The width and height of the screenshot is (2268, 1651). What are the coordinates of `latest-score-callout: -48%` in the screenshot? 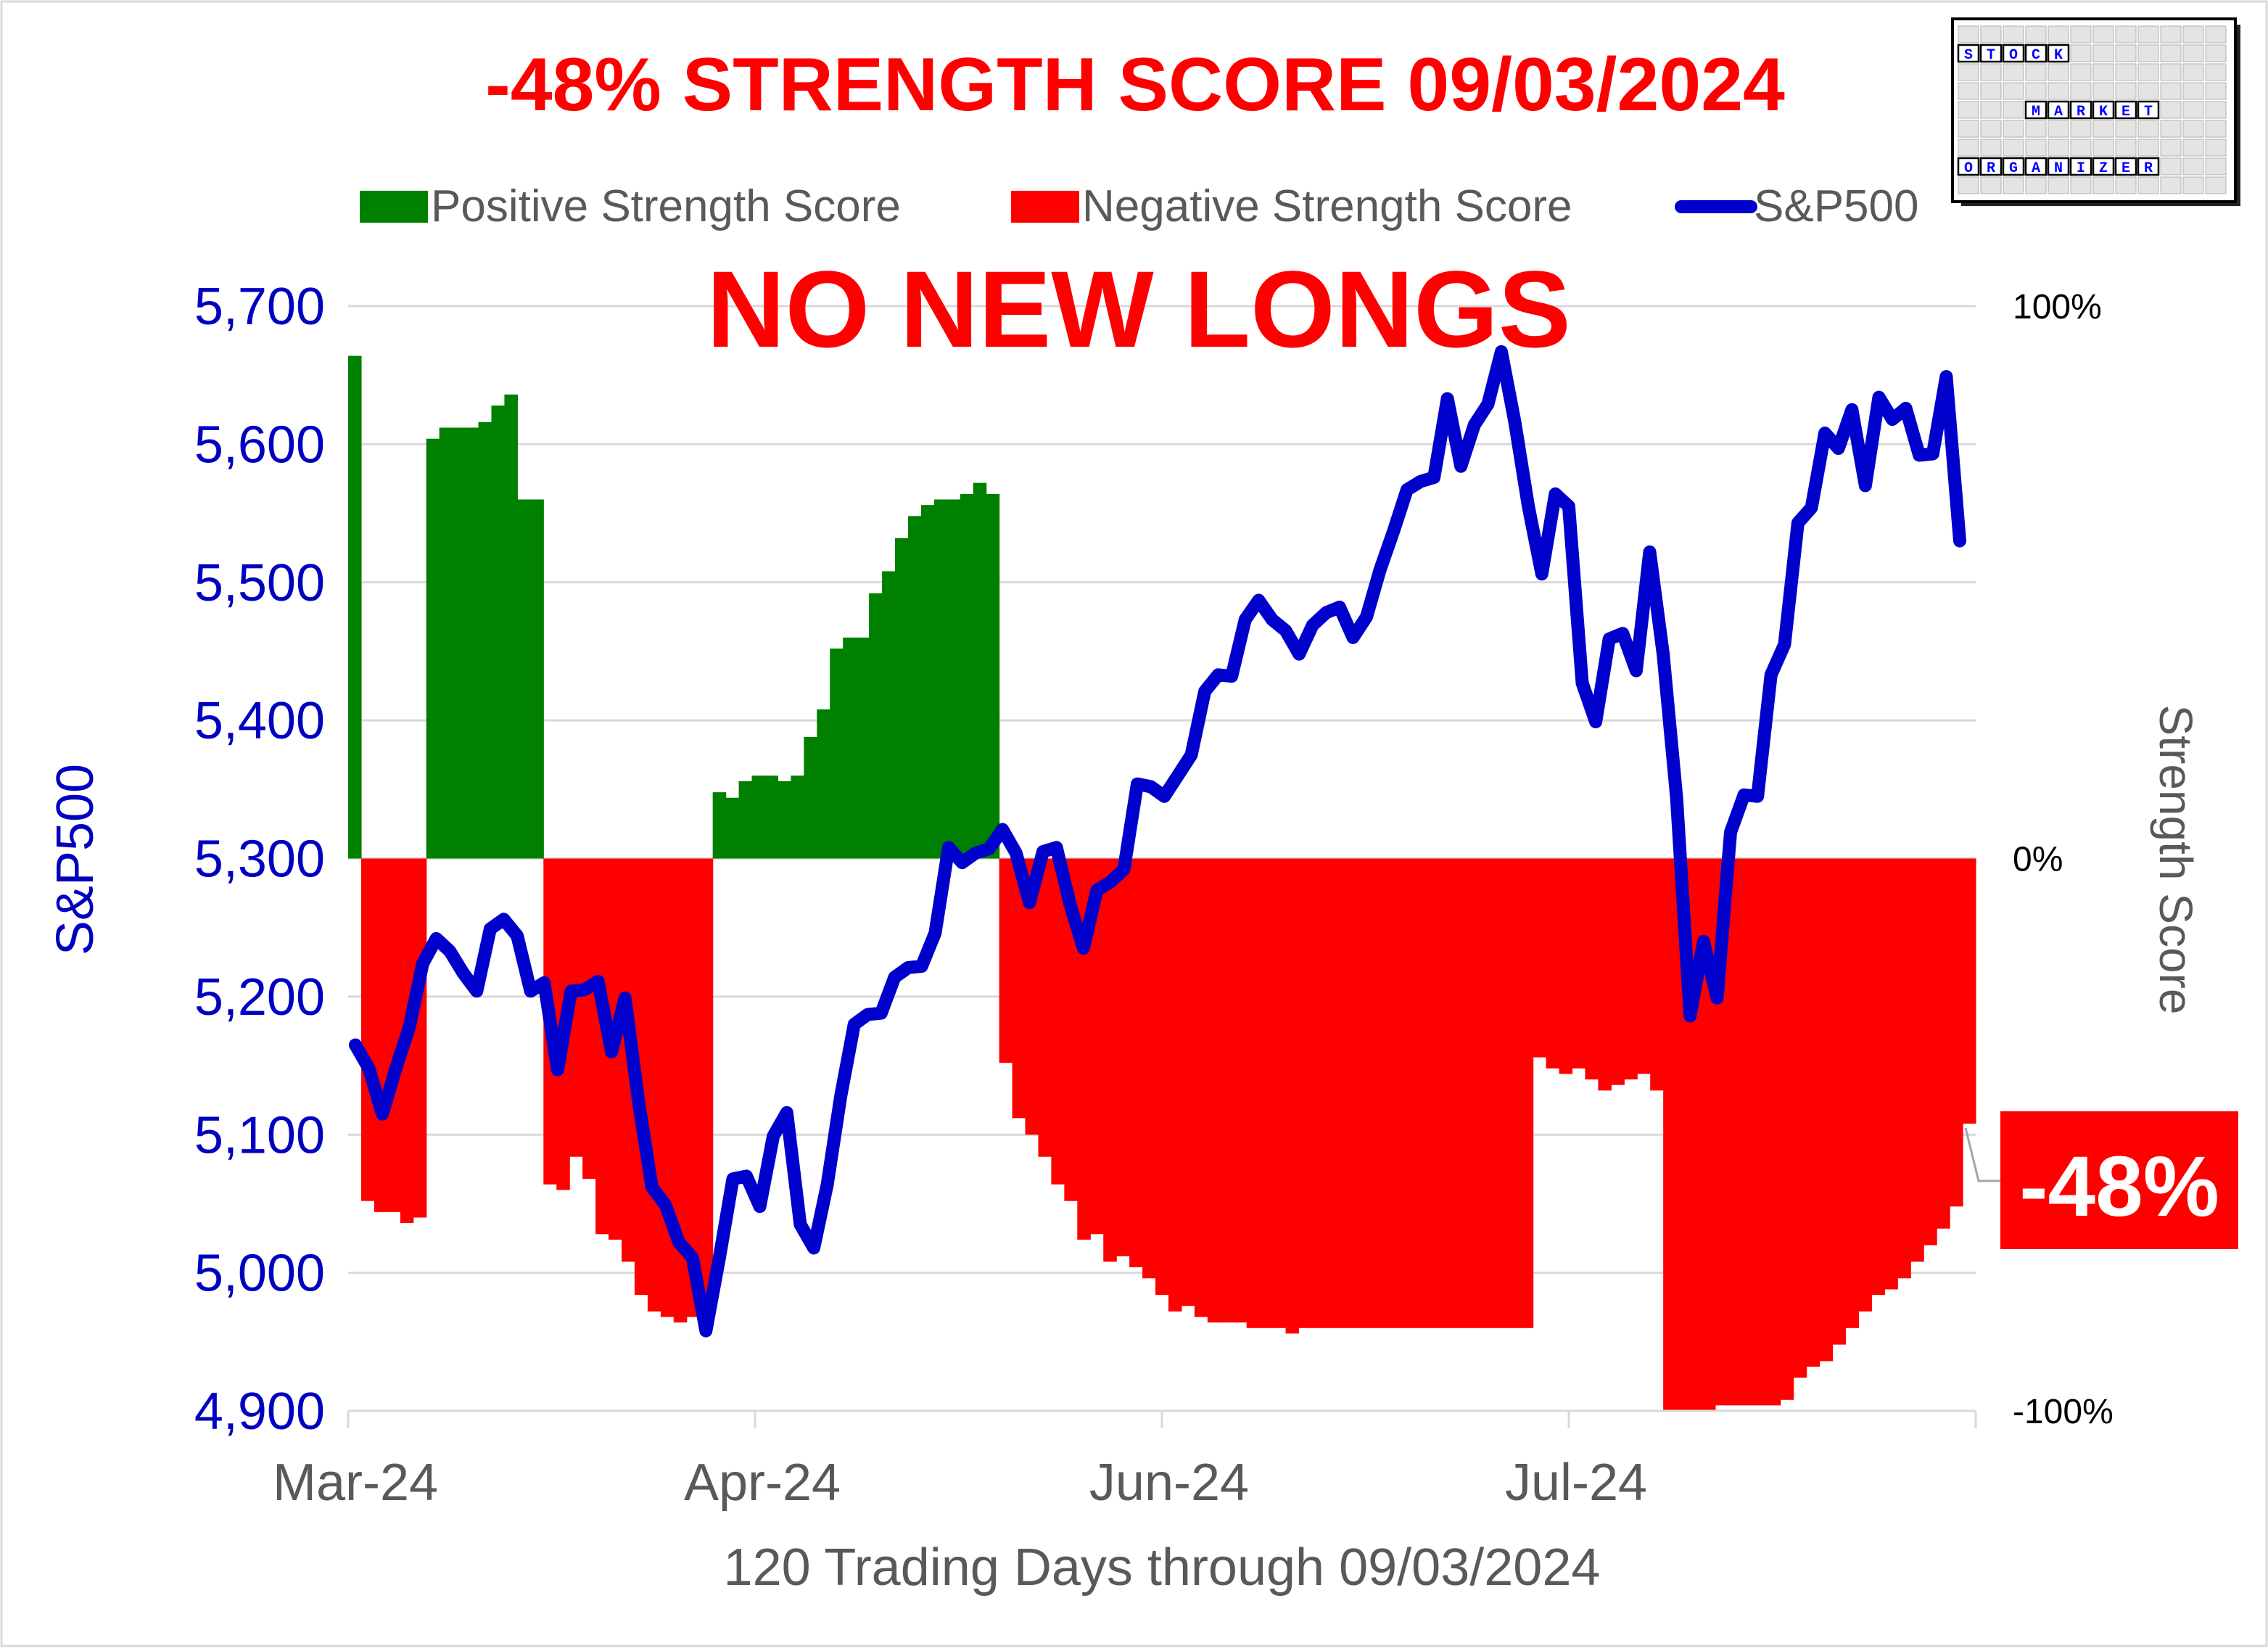 It's located at (2101, 1180).